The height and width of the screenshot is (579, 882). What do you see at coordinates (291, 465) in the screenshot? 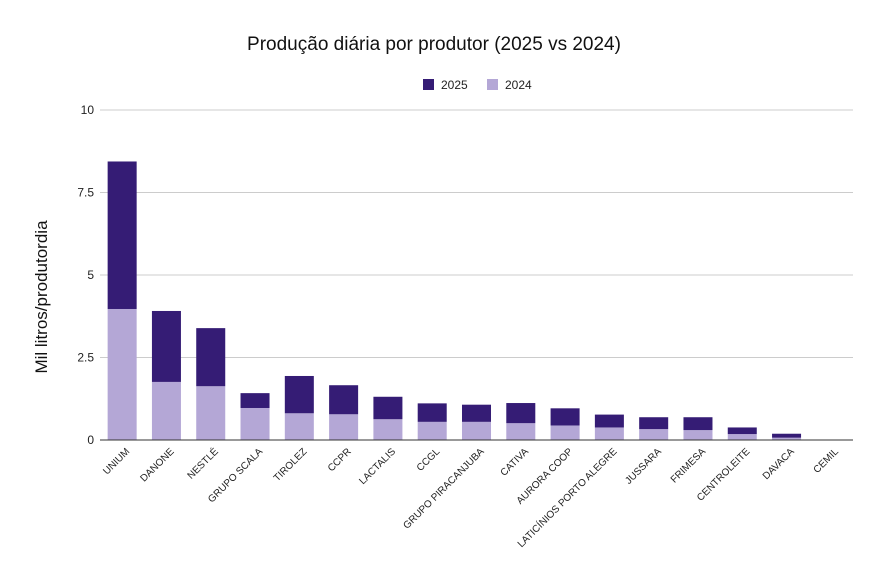
I see `x-tick-label: TIROLEZ` at bounding box center [291, 465].